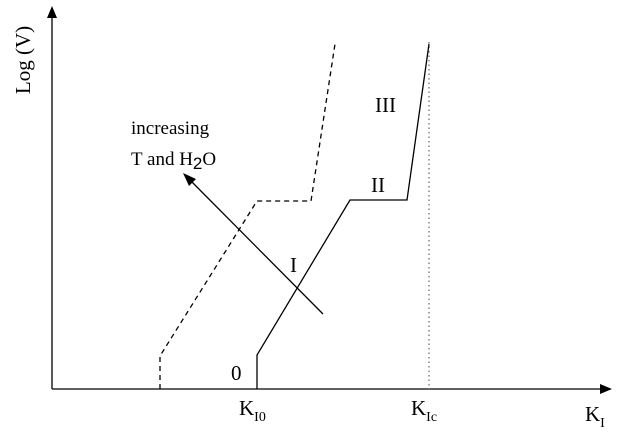 This screenshot has height=432, width=617. What do you see at coordinates (254, 245) in the screenshot?
I see `shift-arrow` at bounding box center [254, 245].